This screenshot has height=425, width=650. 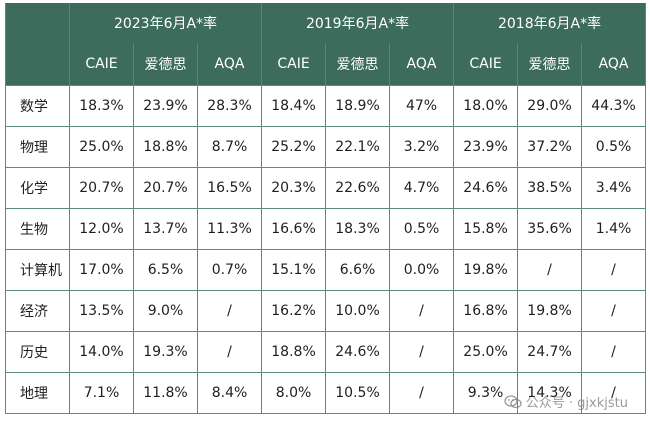 I want to click on rate-cell: 16.8%, so click(x=486, y=311).